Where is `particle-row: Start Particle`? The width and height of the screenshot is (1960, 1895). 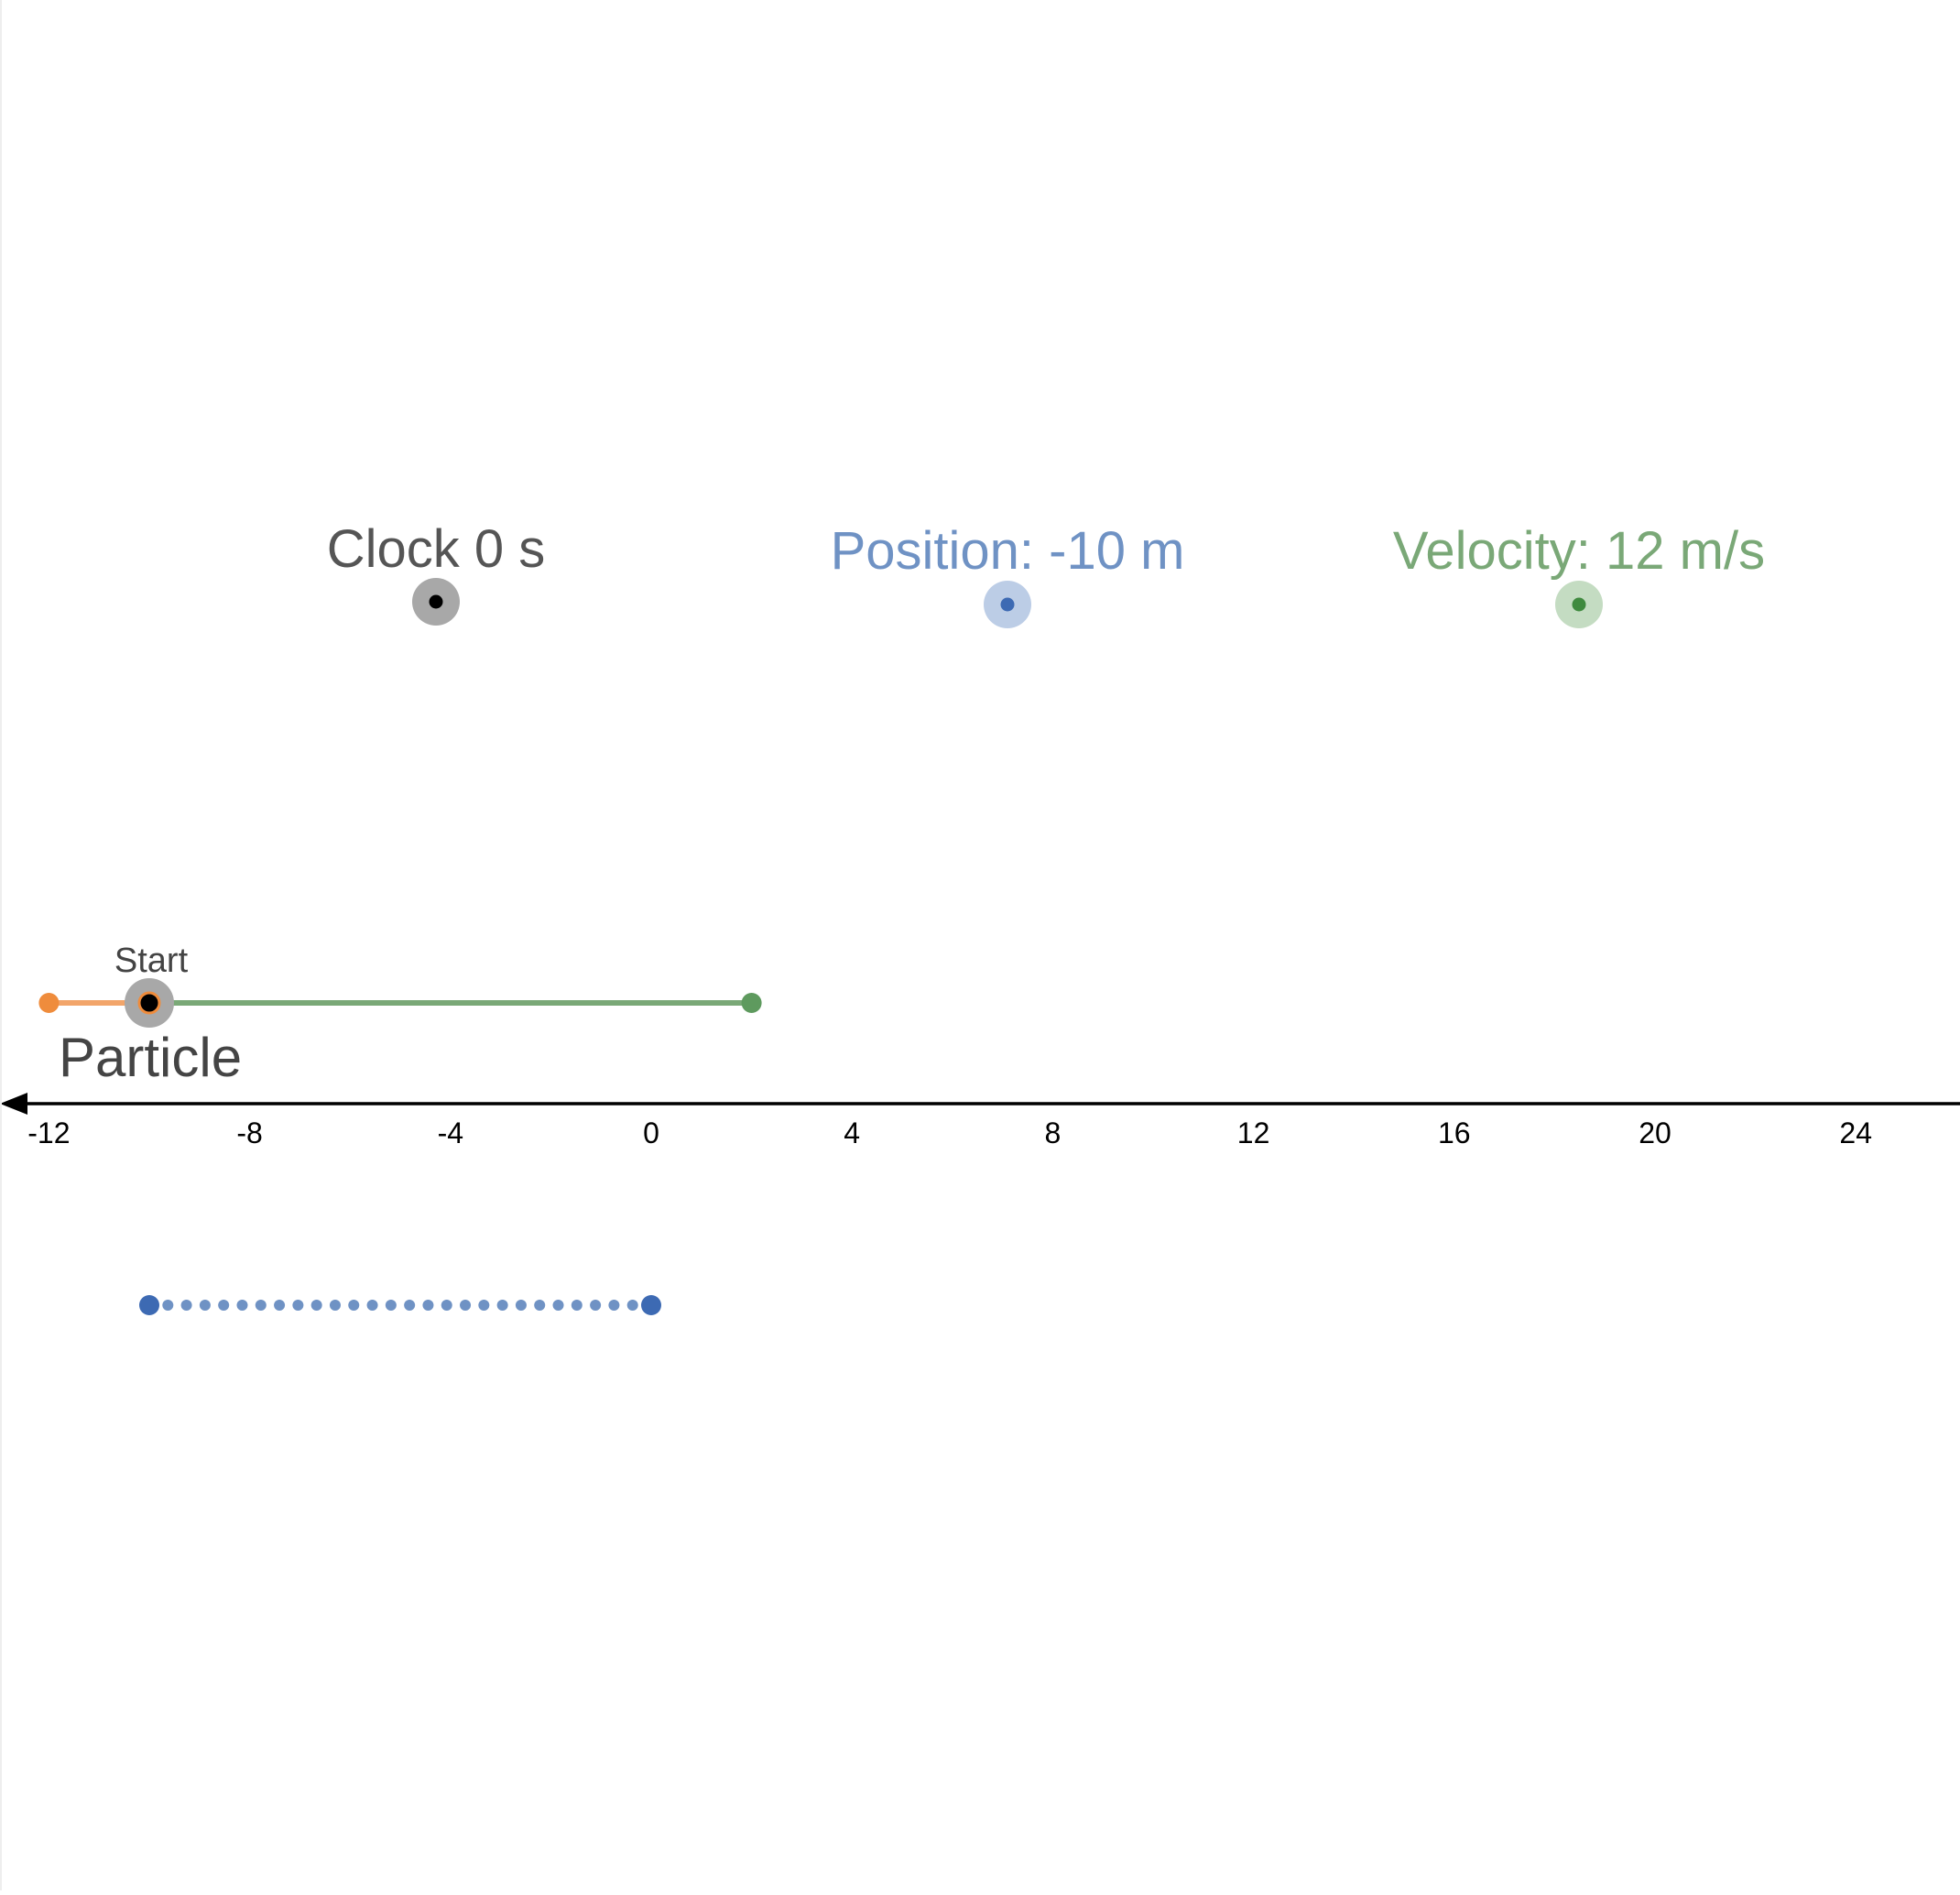
particle-row: Start Particle is located at coordinates (400, 1015).